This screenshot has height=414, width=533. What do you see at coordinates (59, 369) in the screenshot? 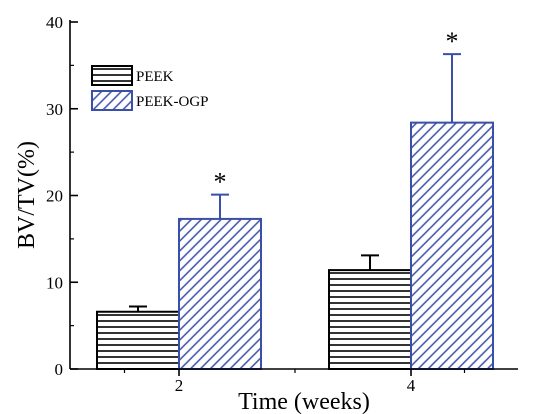
I see `y-tick-label: 0` at bounding box center [59, 369].